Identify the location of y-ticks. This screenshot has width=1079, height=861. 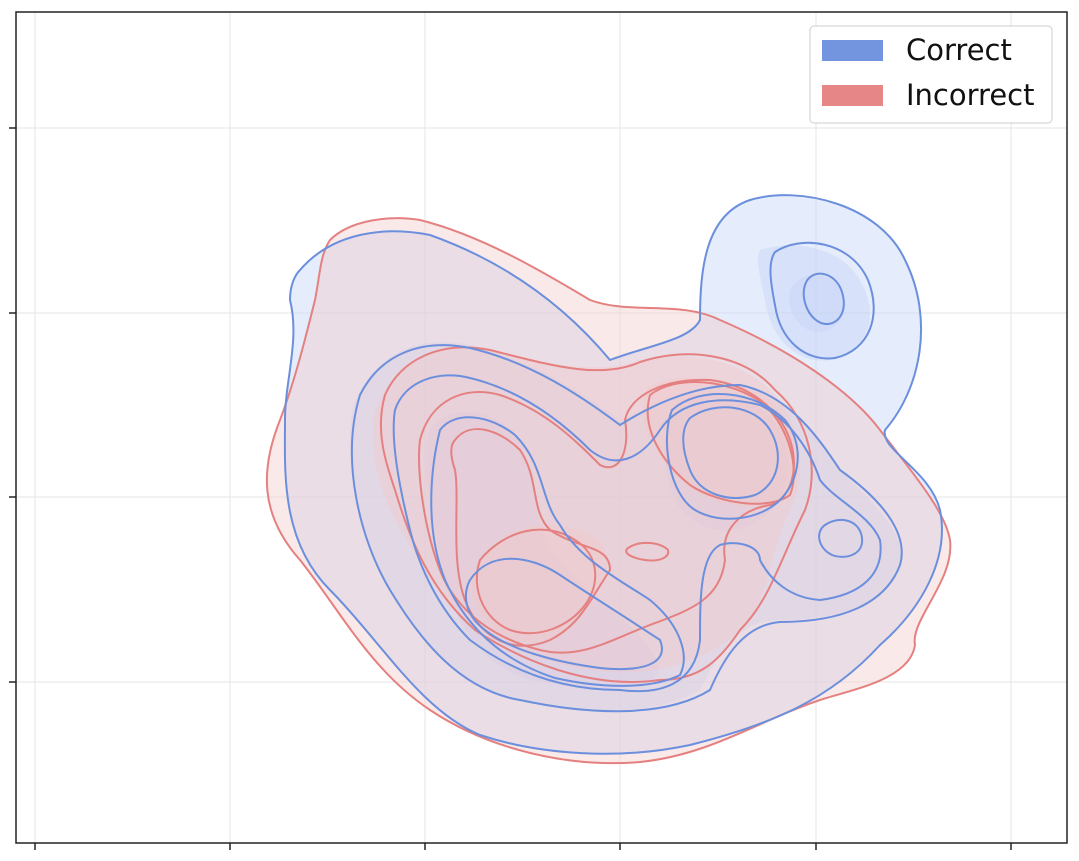
(12, 405).